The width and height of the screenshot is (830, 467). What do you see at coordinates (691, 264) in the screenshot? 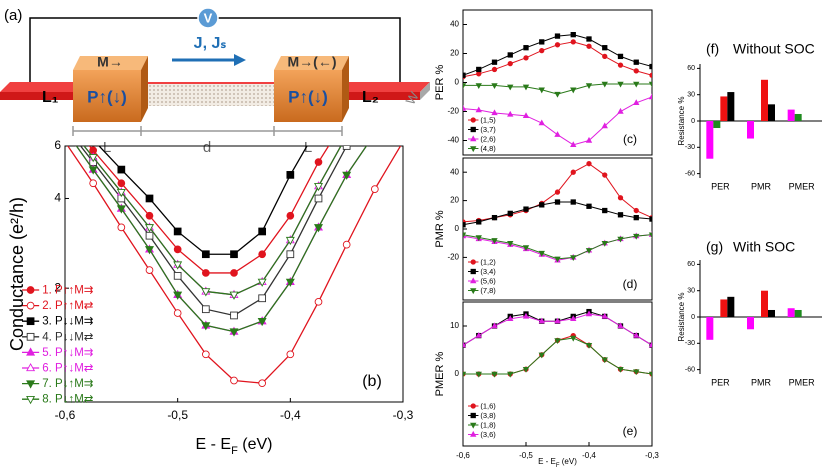
I see `y-tick-label: 60` at bounding box center [691, 264].